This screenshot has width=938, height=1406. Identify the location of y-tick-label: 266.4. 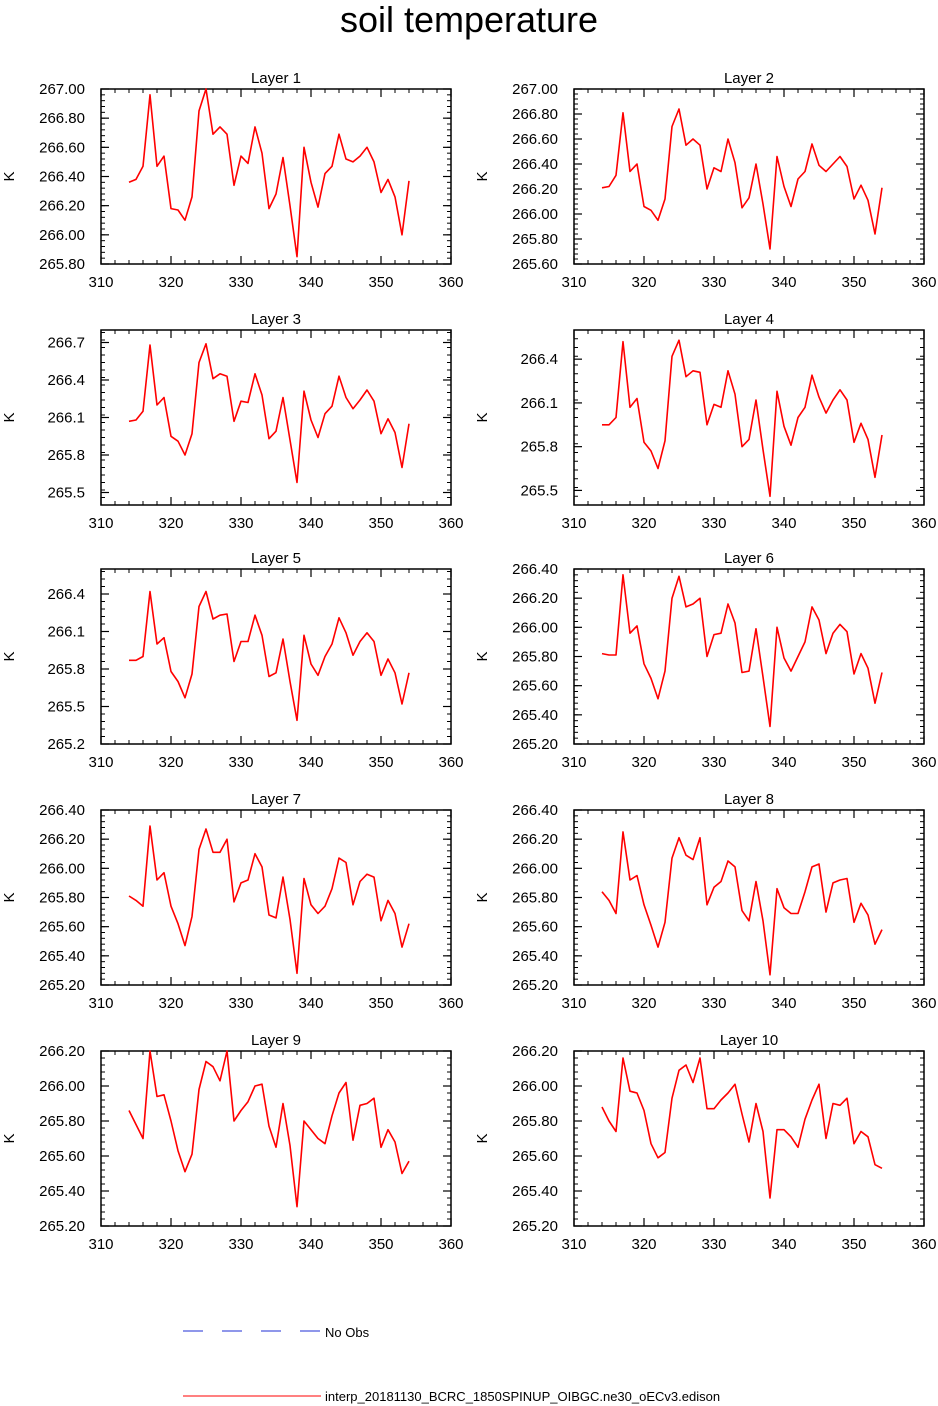
(66, 380).